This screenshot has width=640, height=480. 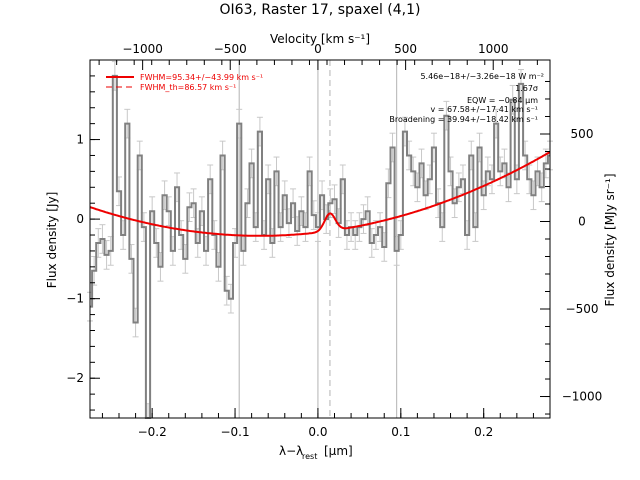 I want to click on annotation-velocity: v = 67.58+/−17.41 km s⁻¹, so click(x=484, y=109).